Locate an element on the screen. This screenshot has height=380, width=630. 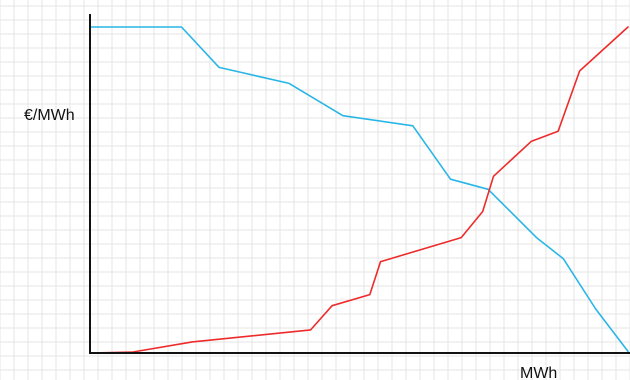
x-axis-label: MWh is located at coordinates (538, 372).